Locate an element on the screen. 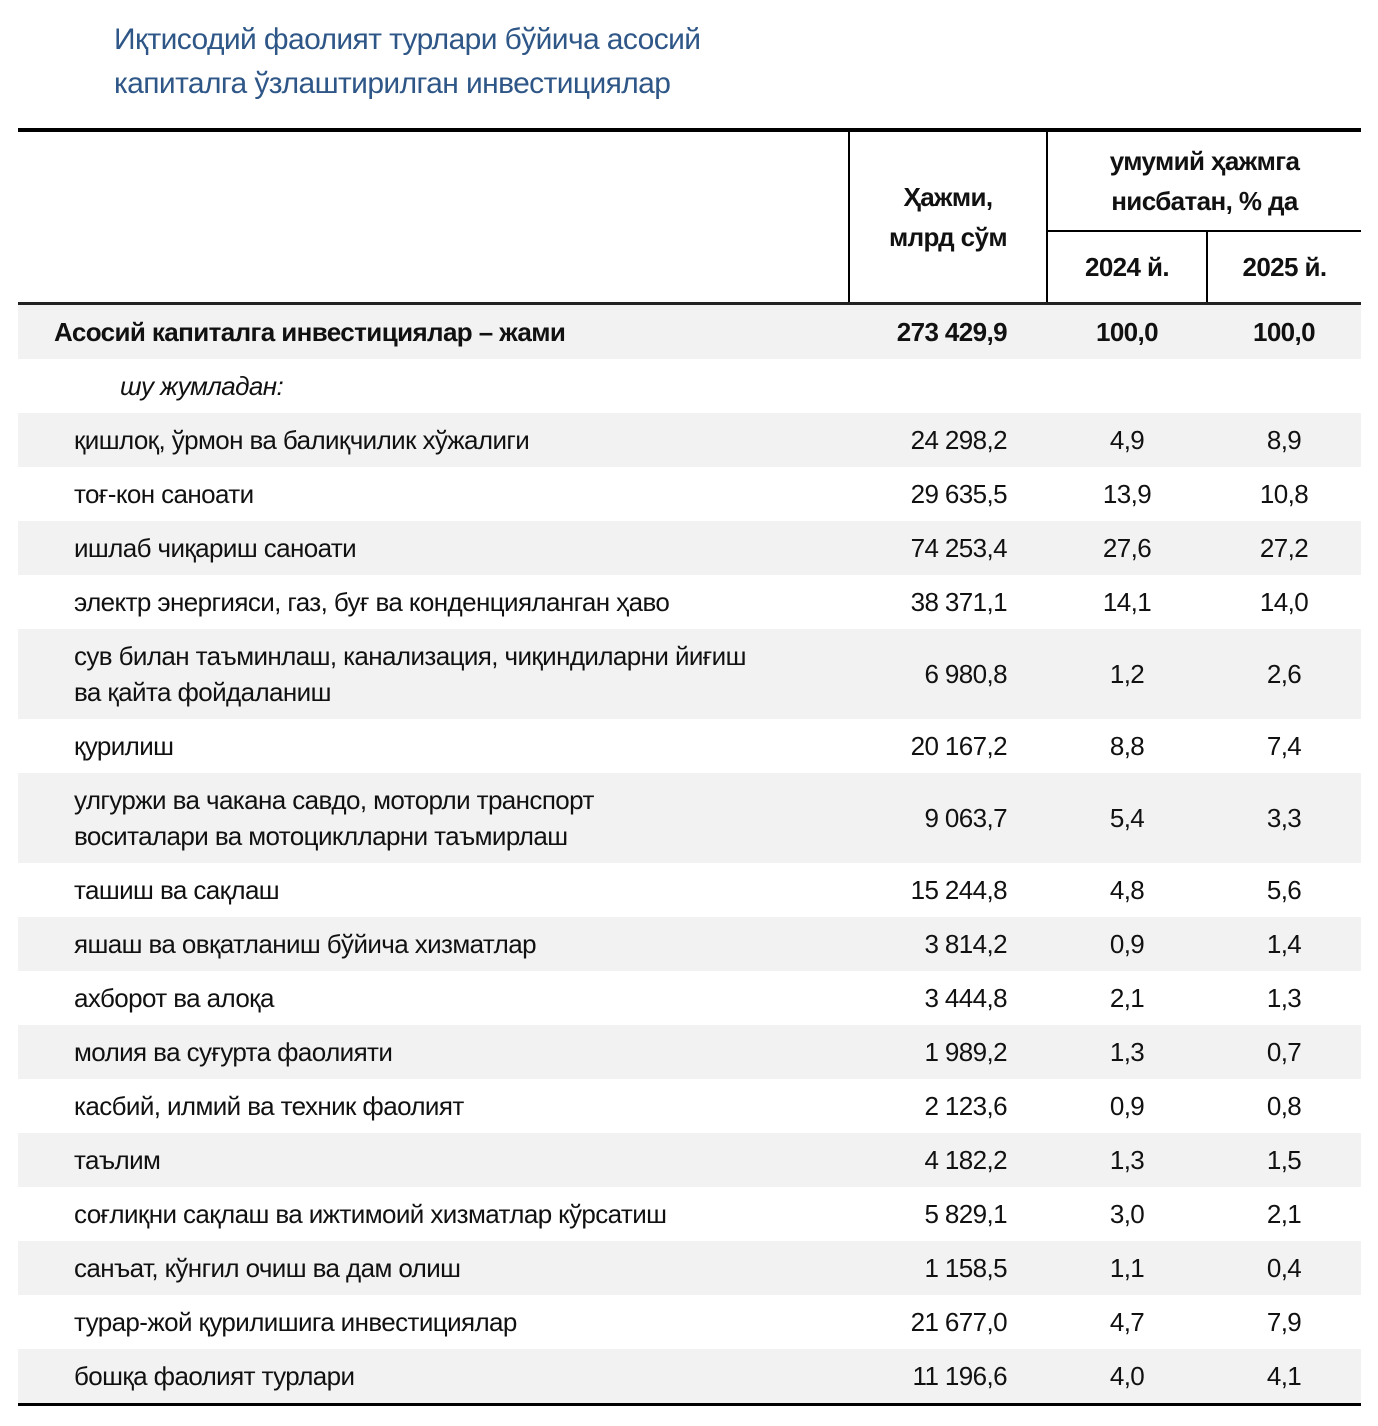 This screenshot has width=1378, height=1426. table-row: таълим 4 182,2 1,3 1,5 is located at coordinates (689, 1160).